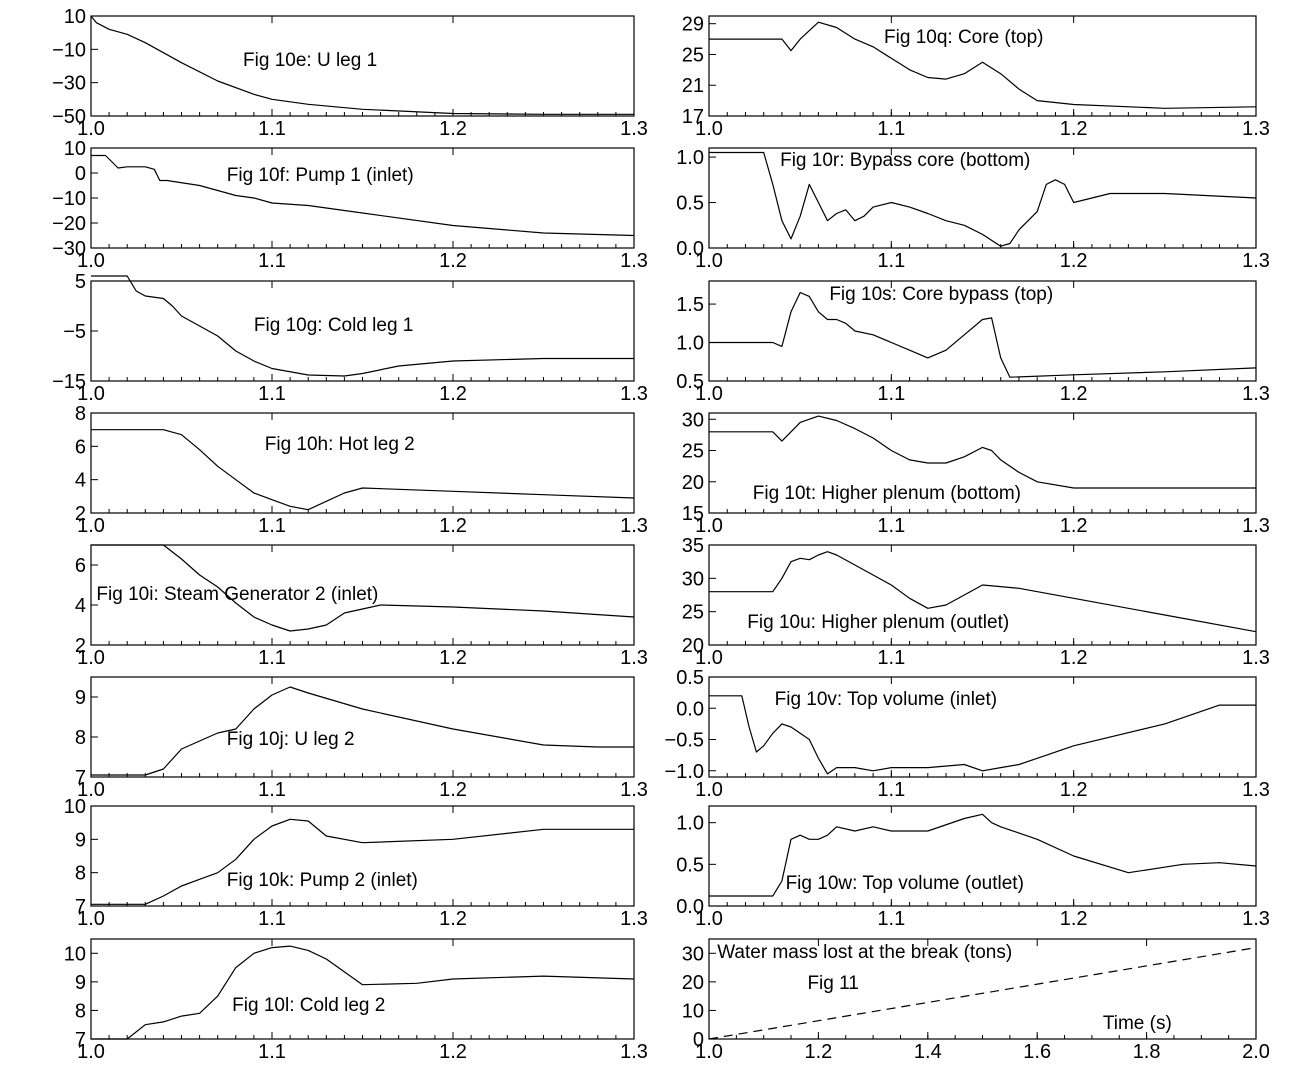 The width and height of the screenshot is (1301, 1067). I want to click on panel-title: Fig 10q: Core (top), so click(963, 37).